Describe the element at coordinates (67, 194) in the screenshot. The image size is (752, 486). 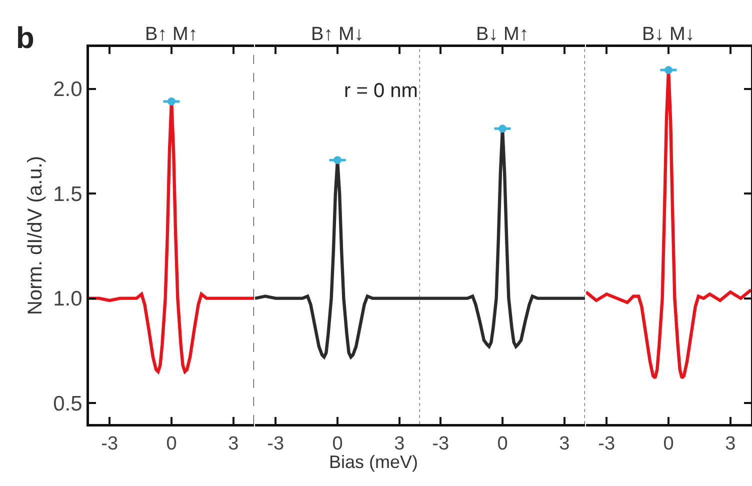
I see `y-tick-label: 1.5` at that location.